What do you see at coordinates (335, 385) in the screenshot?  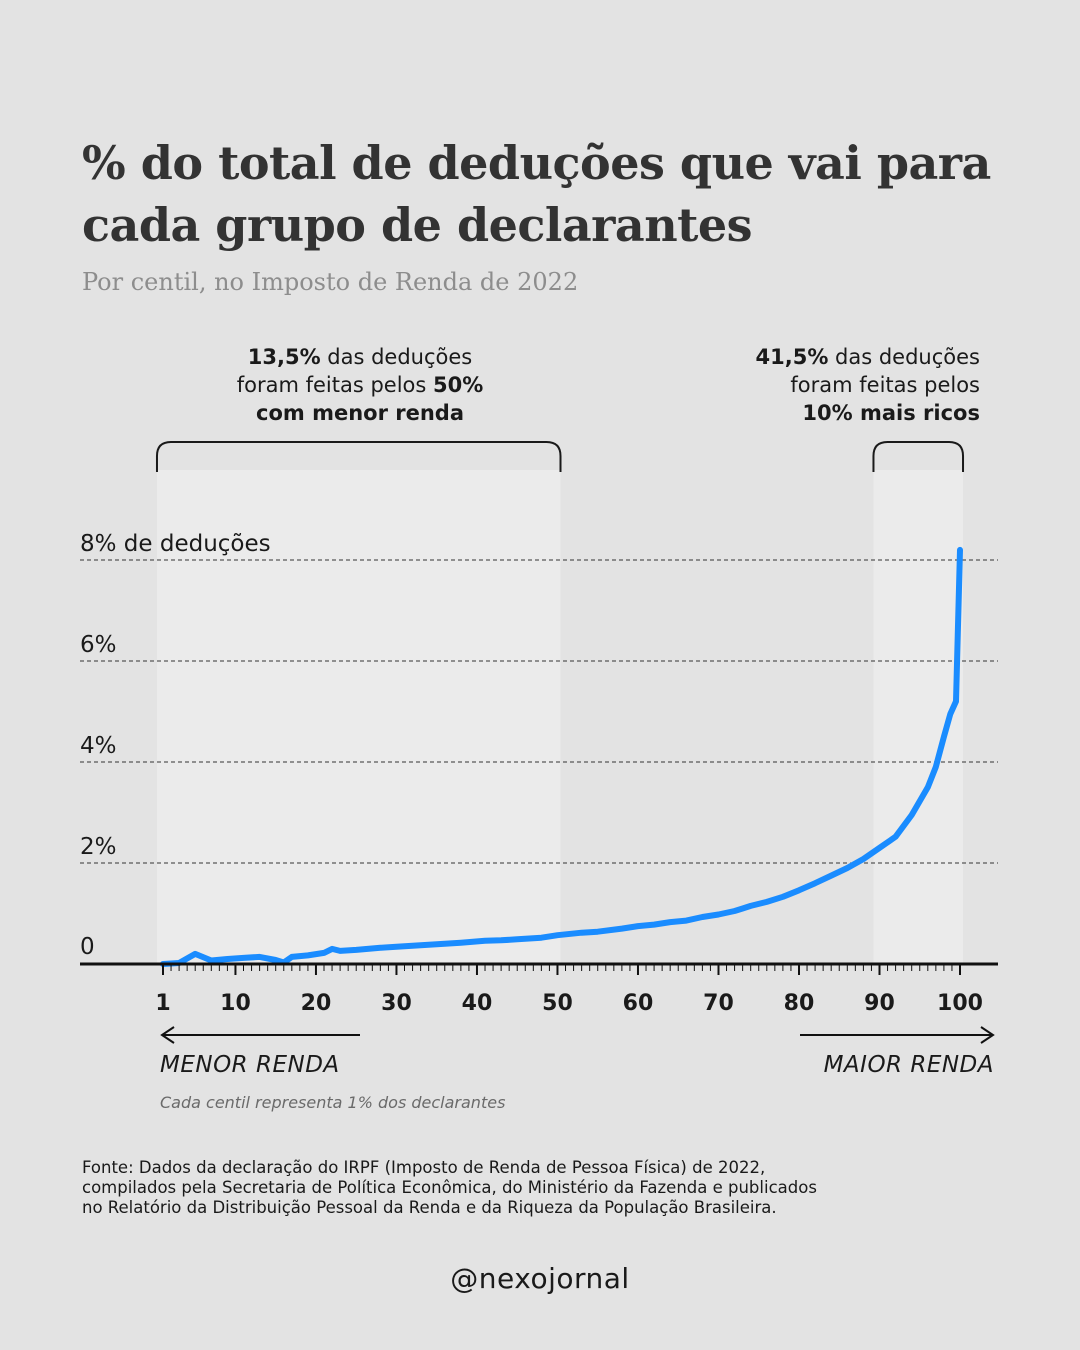 I see `annotation-left-text2: foram feitas pelos` at bounding box center [335, 385].